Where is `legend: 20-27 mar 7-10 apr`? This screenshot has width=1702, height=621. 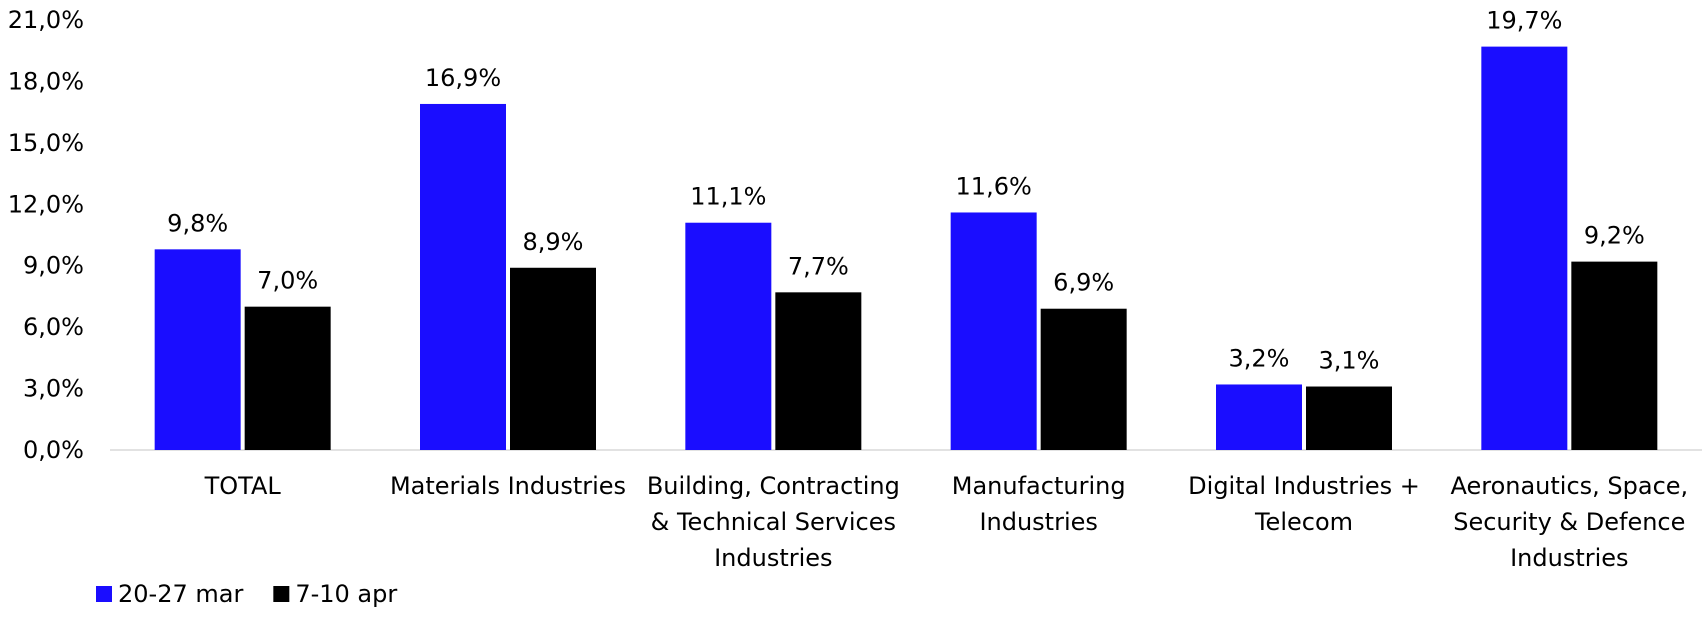
legend: 20-27 mar 7-10 apr is located at coordinates (246, 594).